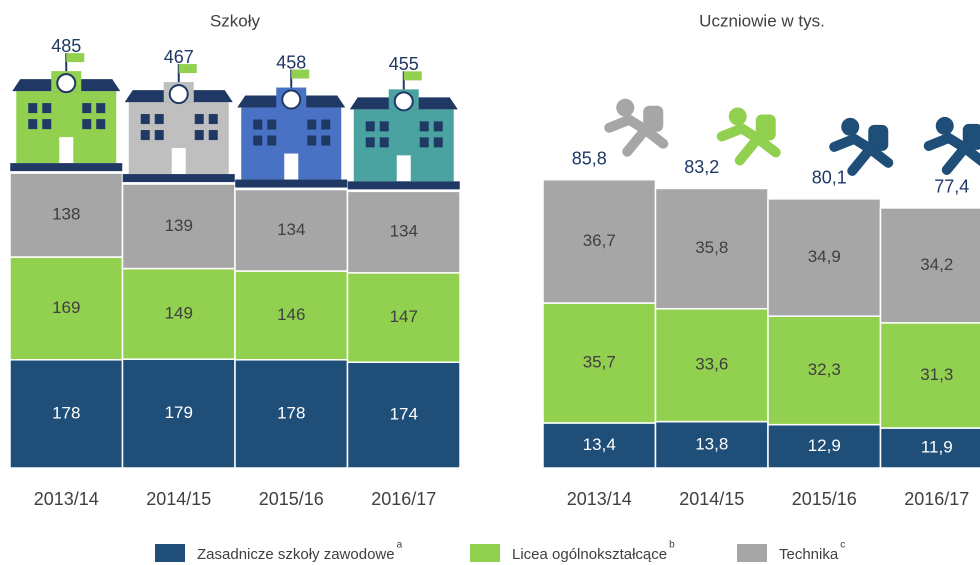  I want to click on data-label: 178, so click(291, 412).